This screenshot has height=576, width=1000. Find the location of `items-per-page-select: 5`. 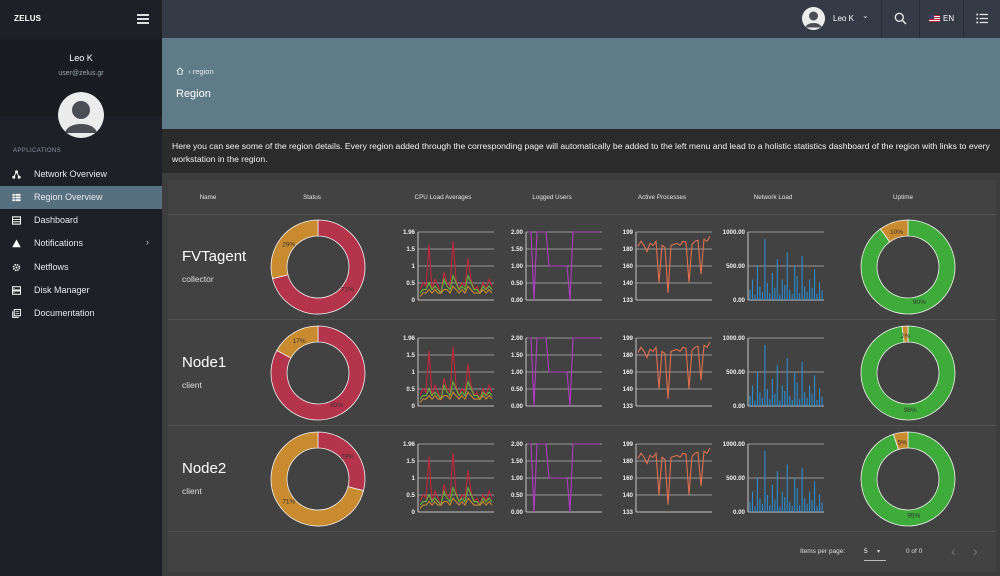

items-per-page-select: 5 is located at coordinates (866, 551).